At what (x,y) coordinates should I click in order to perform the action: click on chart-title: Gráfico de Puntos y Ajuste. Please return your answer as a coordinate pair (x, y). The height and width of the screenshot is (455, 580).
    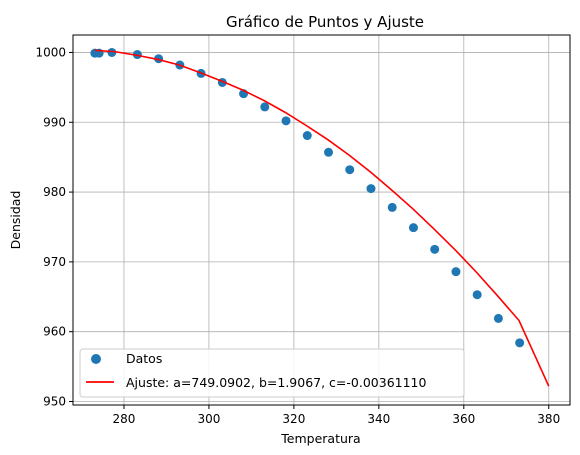
    Looking at the image, I should click on (325, 22).